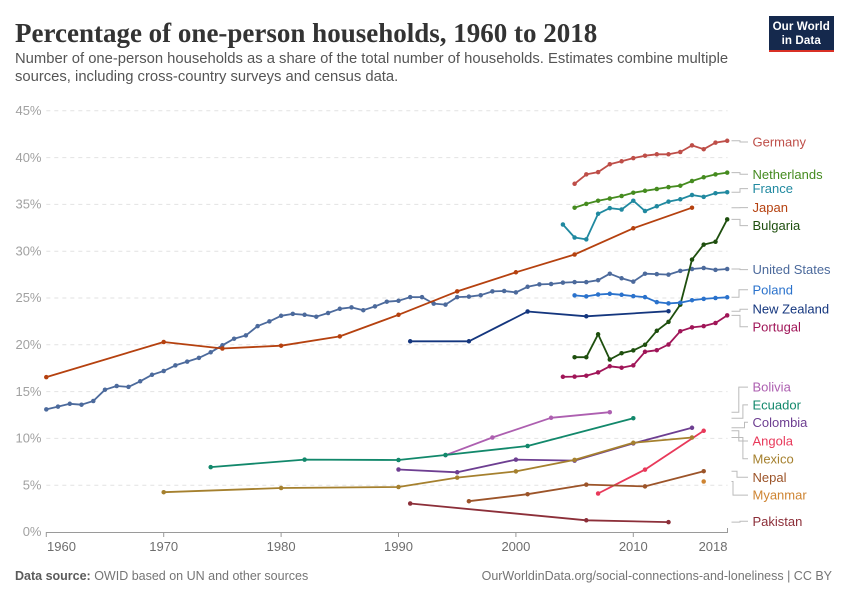  Describe the element at coordinates (281, 546) in the screenshot. I see `svg-text: 1980` at that location.